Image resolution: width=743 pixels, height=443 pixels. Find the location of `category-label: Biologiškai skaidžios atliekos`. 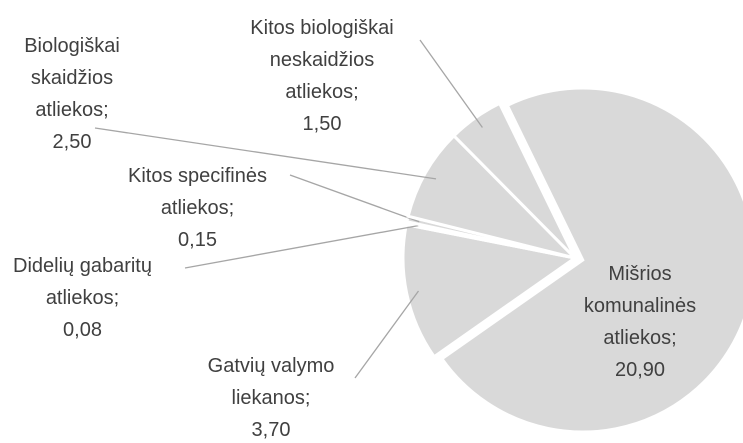

category-label: Biologiškai skaidžios atliekos is located at coordinates (72, 78).